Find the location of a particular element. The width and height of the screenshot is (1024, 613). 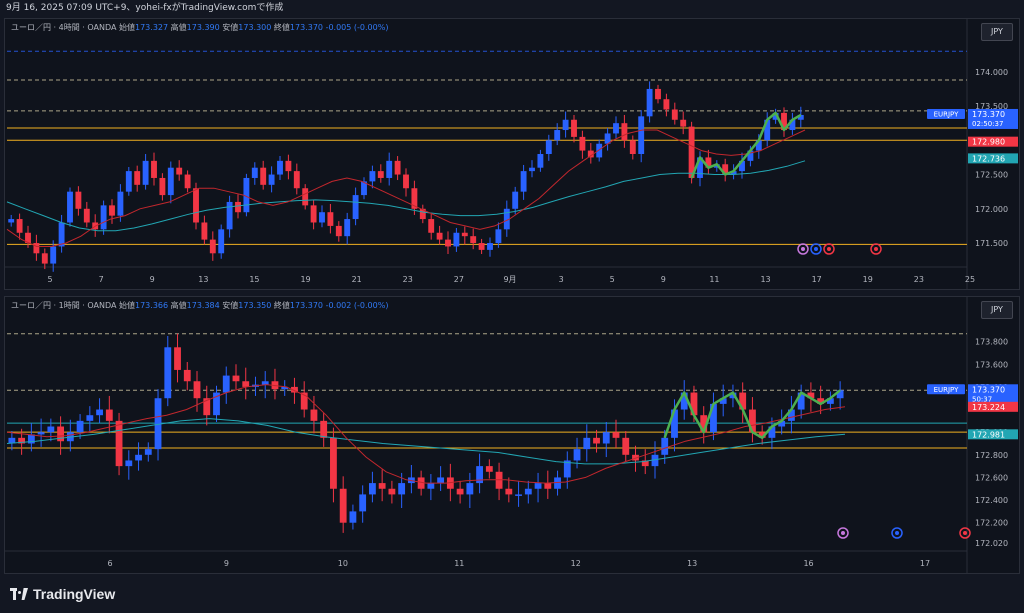

news-event-icon-dot is located at coordinates (876, 249).